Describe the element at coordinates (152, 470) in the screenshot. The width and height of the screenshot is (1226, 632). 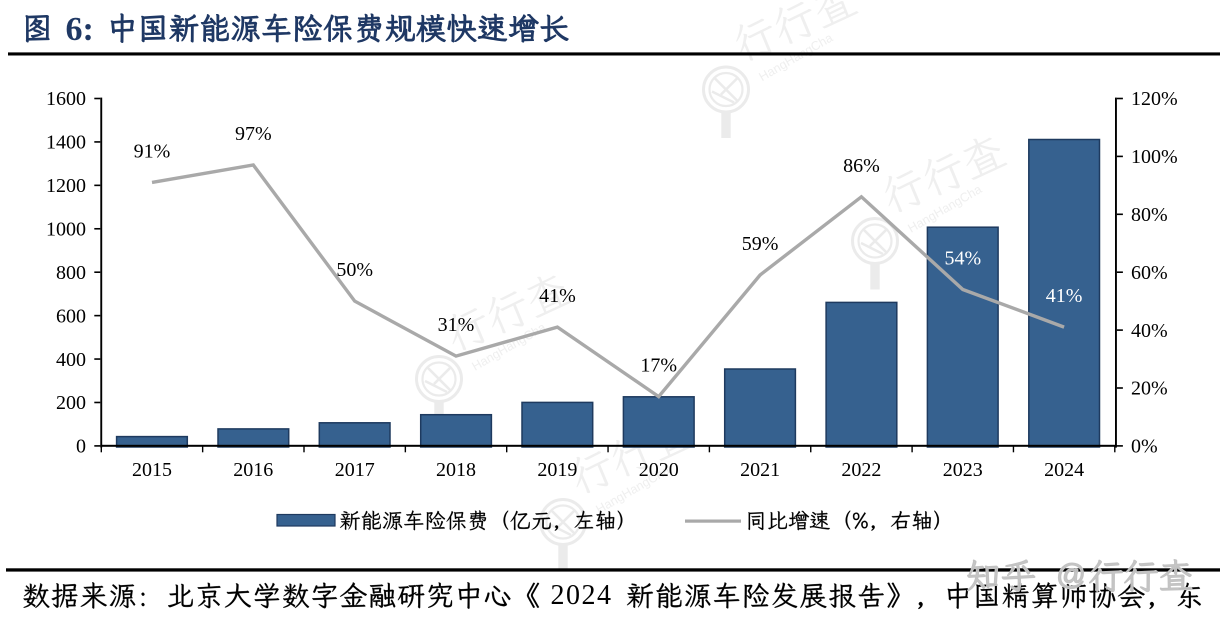
I see `svg-text: 2015` at that location.